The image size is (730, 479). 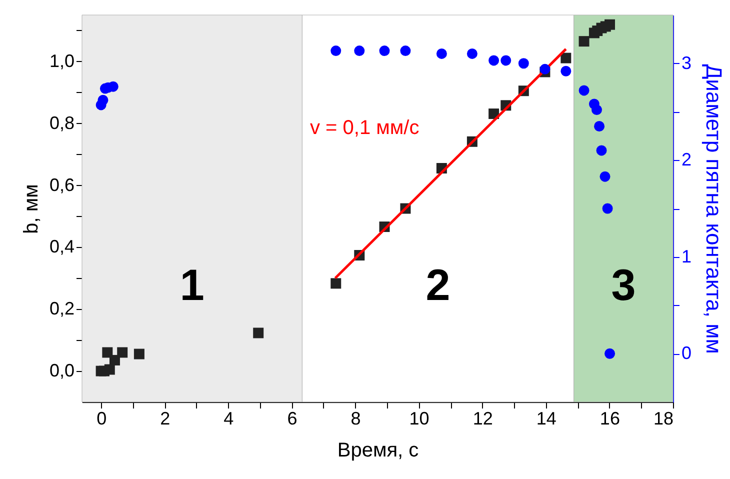 What do you see at coordinates (687, 62) in the screenshot?
I see `y2-tick-label: 3` at bounding box center [687, 62].